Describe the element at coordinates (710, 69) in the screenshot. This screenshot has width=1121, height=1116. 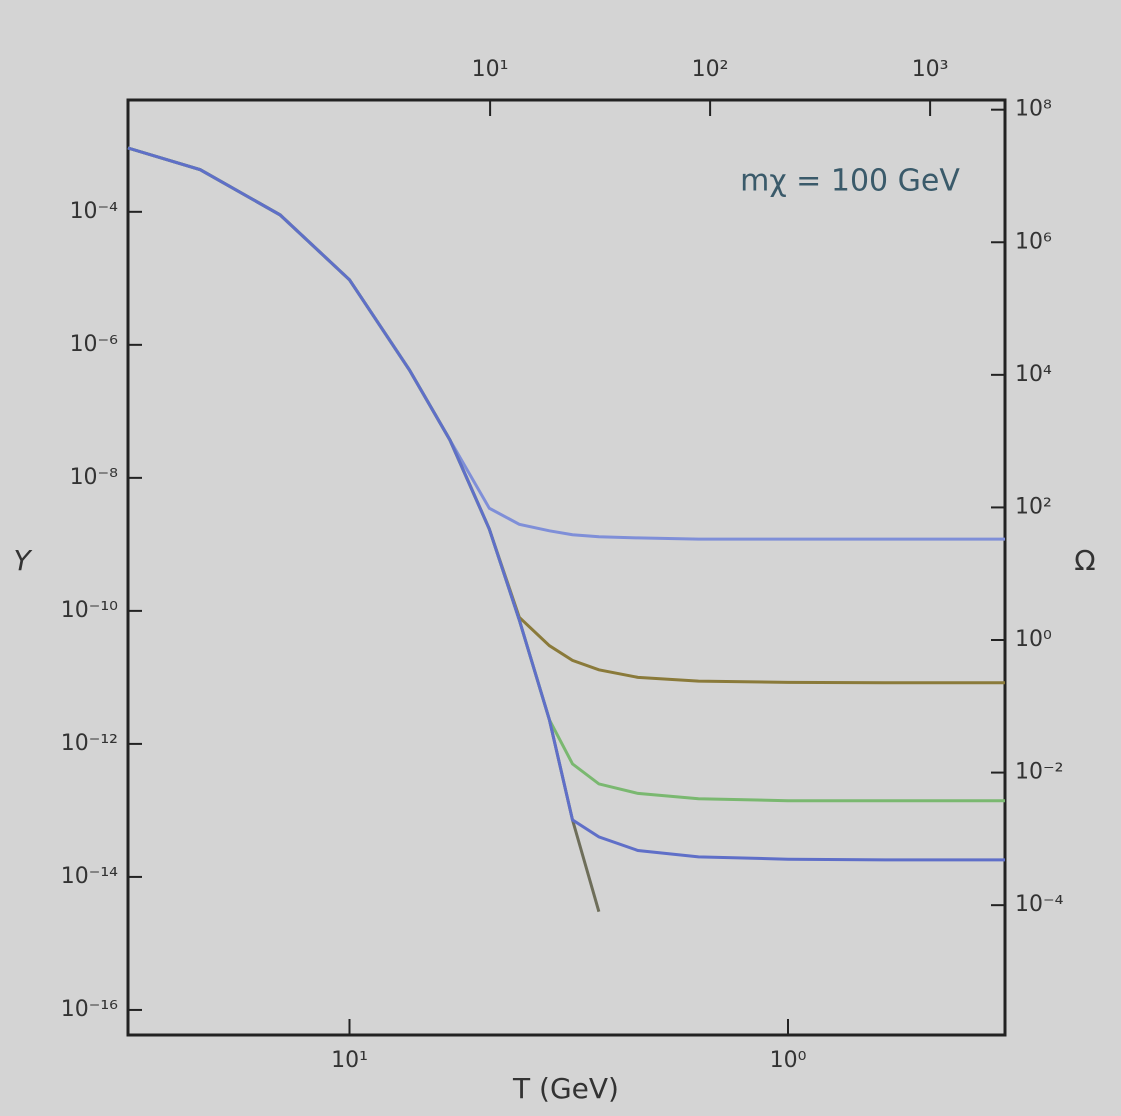
I see `x2-tick-label: 10²` at that location.